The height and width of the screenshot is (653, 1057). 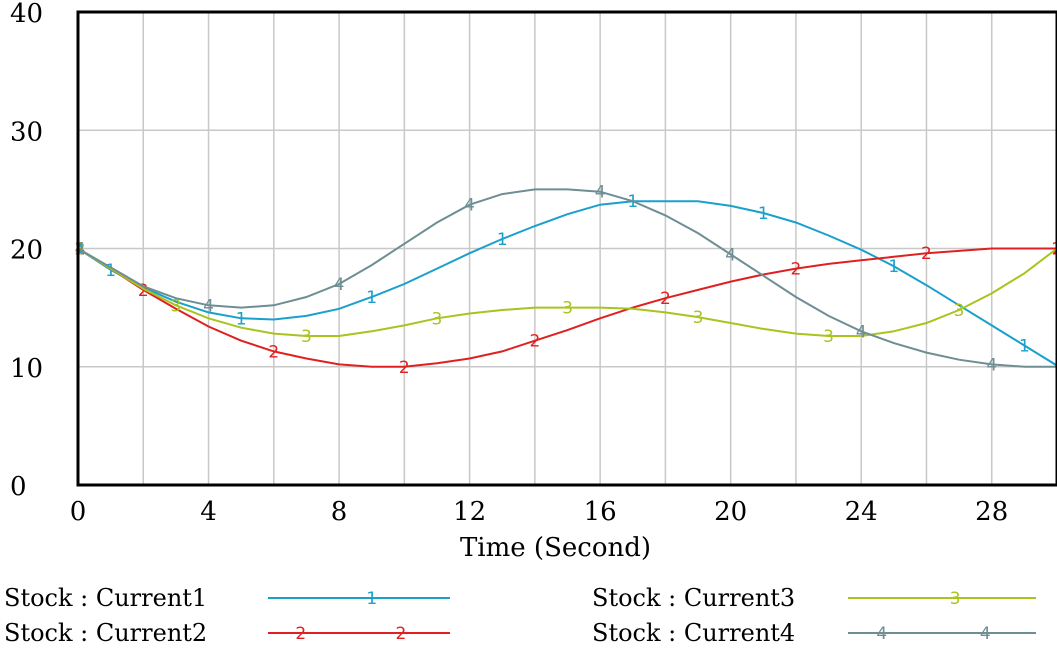 I want to click on x-tick-label: 24, so click(x=861, y=512).